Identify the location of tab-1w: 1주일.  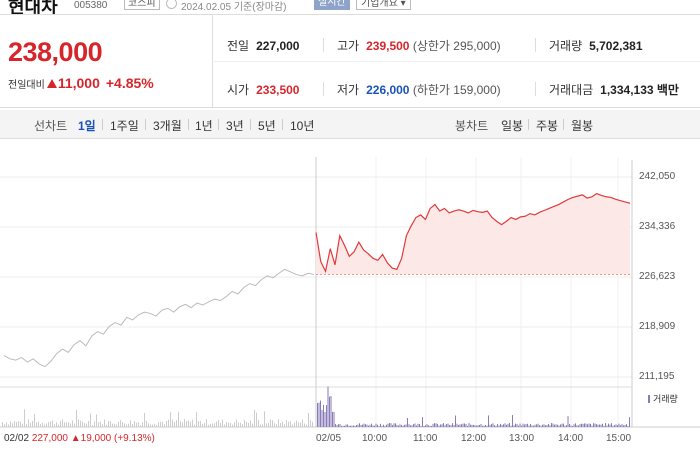
(124, 126).